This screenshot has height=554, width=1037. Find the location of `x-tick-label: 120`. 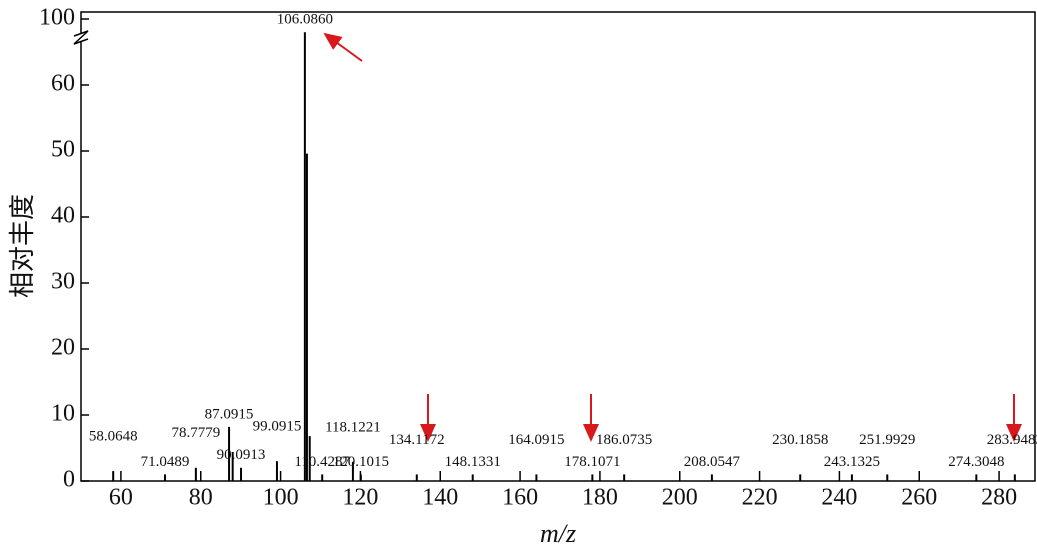

x-tick-label: 120 is located at coordinates (360, 498).